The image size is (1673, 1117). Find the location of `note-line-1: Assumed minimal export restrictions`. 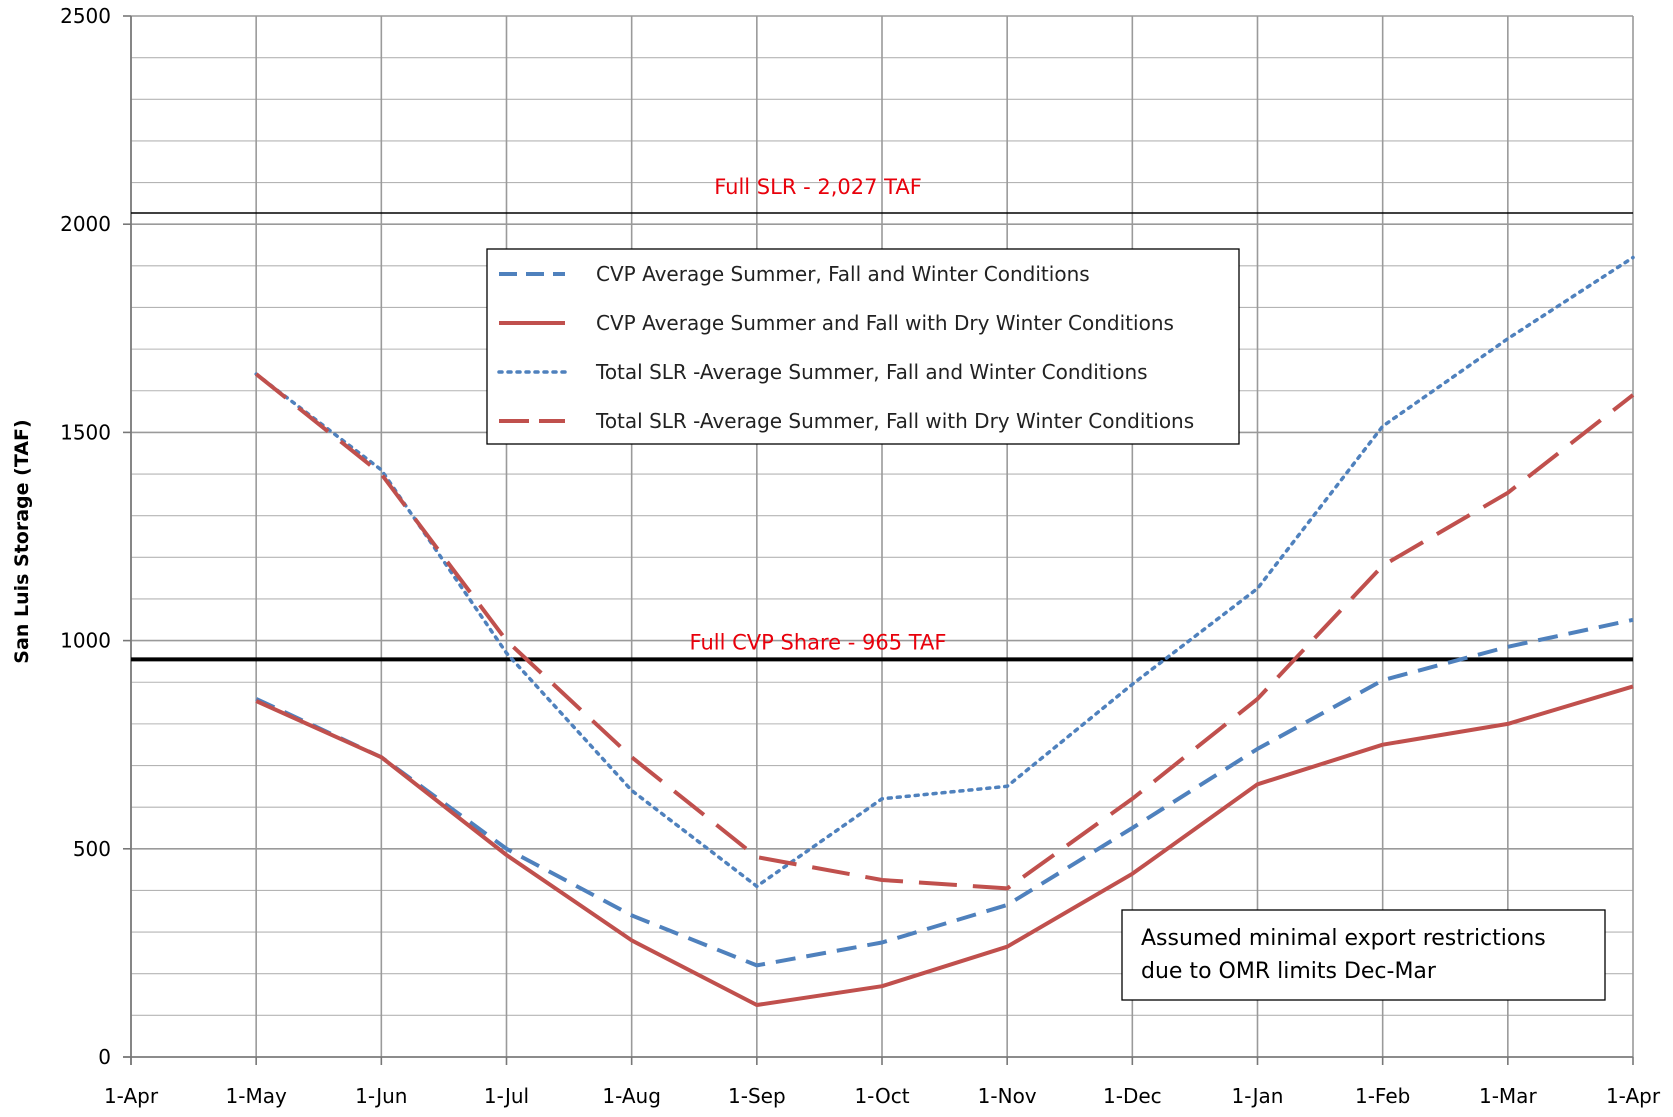

note-line-1: Assumed minimal export restrictions is located at coordinates (1343, 938).